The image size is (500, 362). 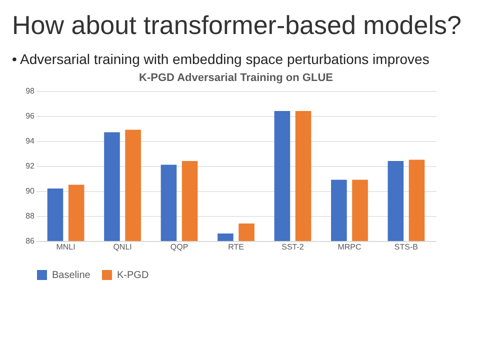 What do you see at coordinates (406, 247) in the screenshot?
I see `x-tick-label: STS-B` at bounding box center [406, 247].